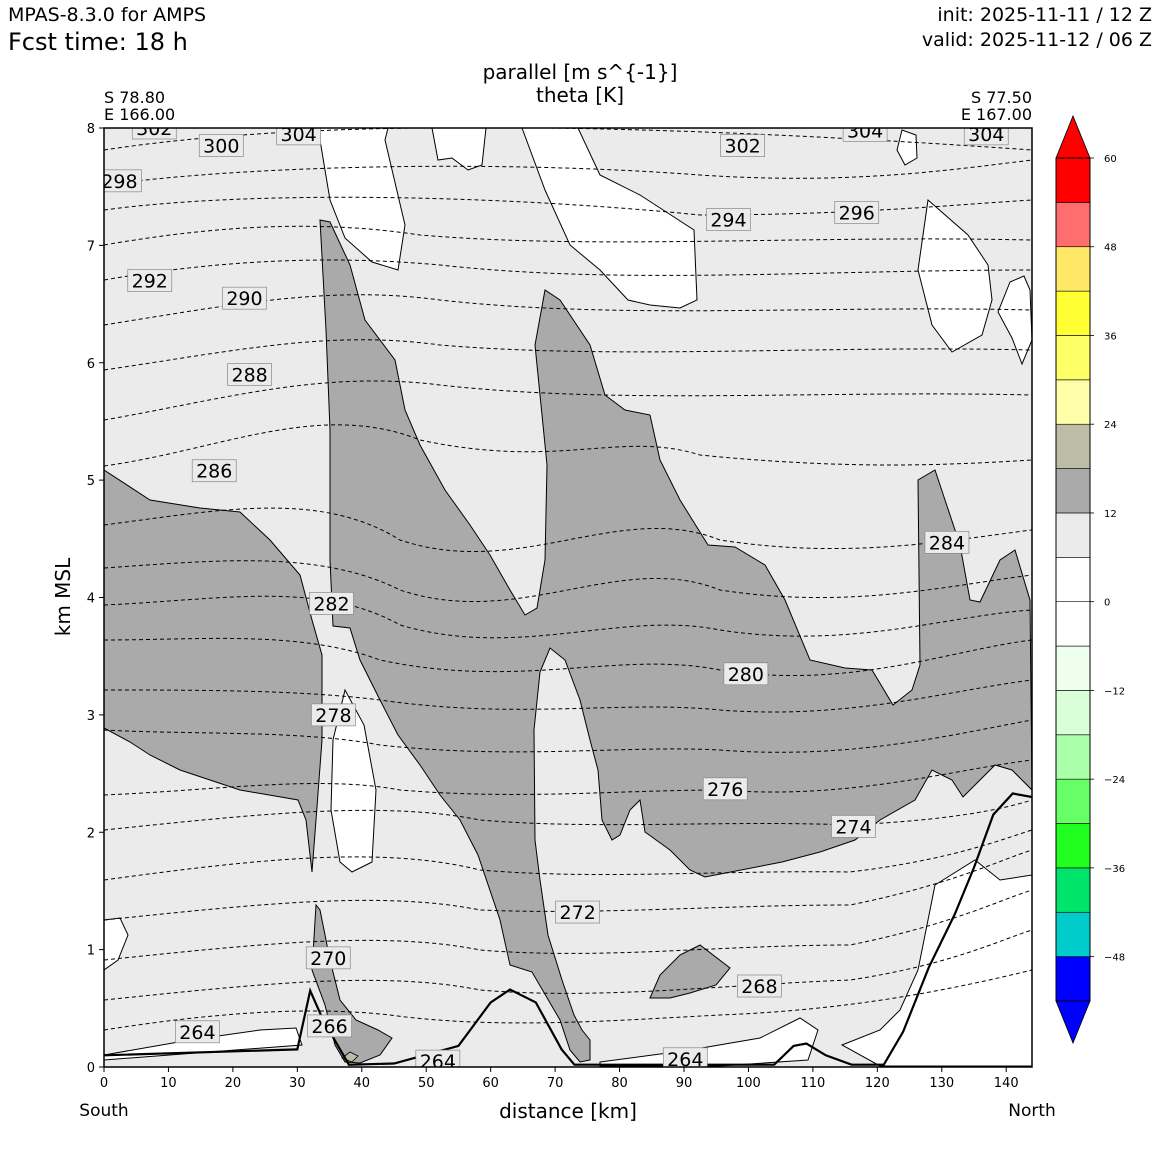  Describe the element at coordinates (214, 471) in the screenshot. I see `theta-label: 286` at that location.